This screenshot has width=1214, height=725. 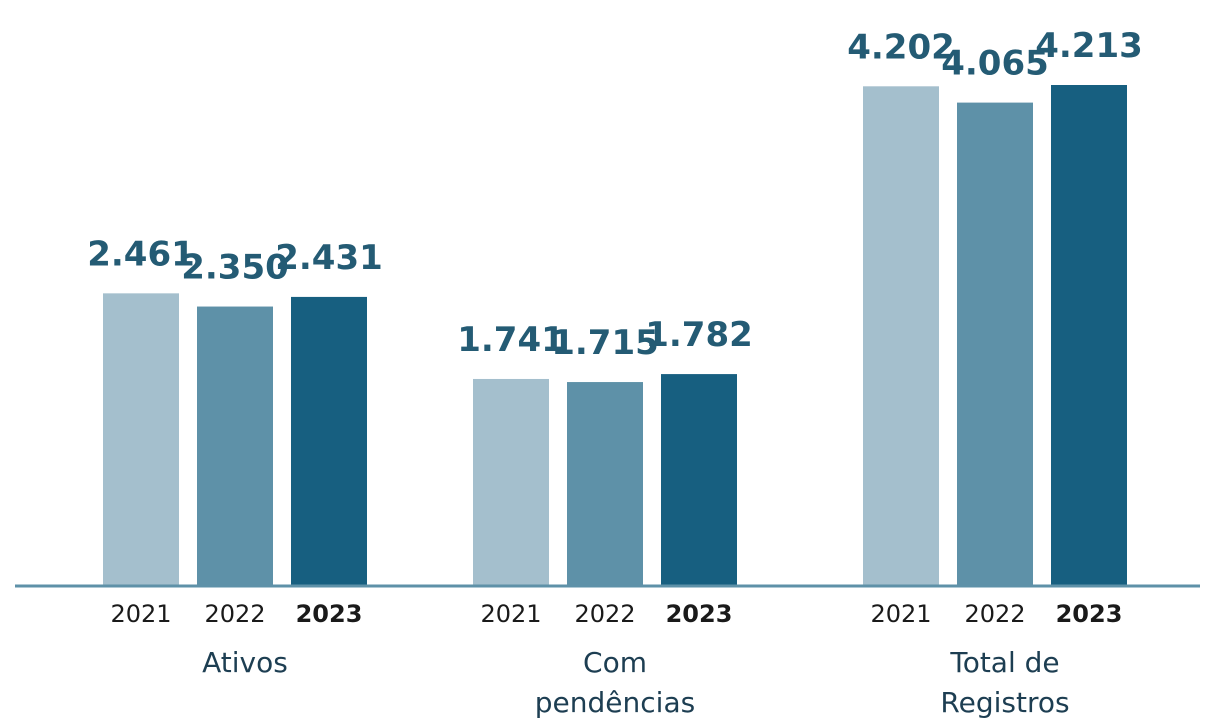 What do you see at coordinates (329, 258) in the screenshot?
I see `value-label: 2.431` at bounding box center [329, 258].